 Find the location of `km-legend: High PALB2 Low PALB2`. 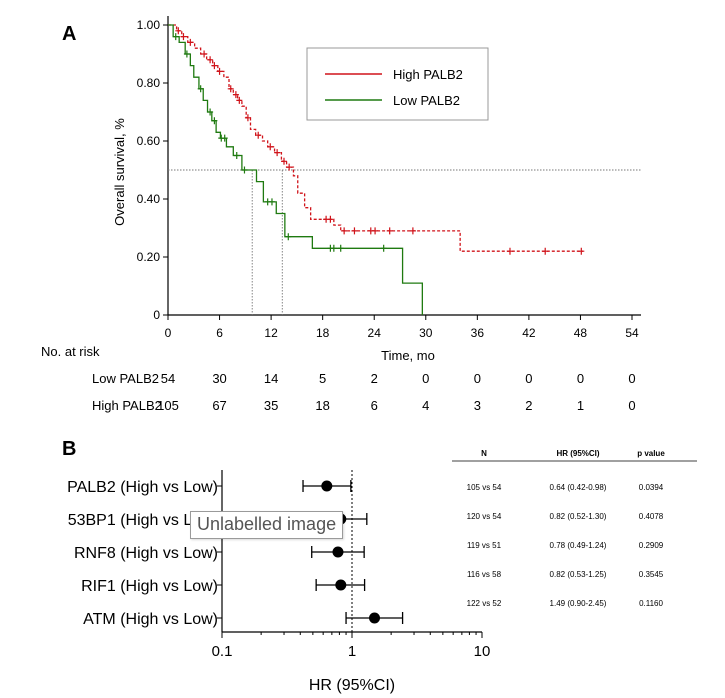

km-legend: High PALB2 Low PALB2 is located at coordinates (397, 84).